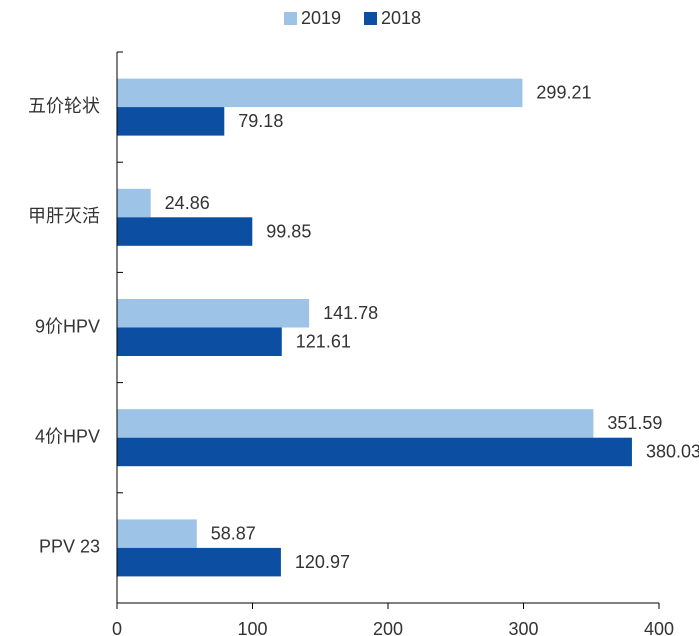  Describe the element at coordinates (187, 203) in the screenshot. I see `data-label: 24.86` at that location.